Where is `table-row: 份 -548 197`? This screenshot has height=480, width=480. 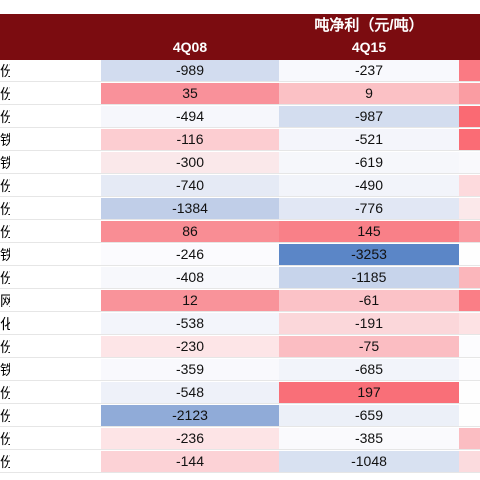 table-row: 份 -548 197 is located at coordinates (240, 393).